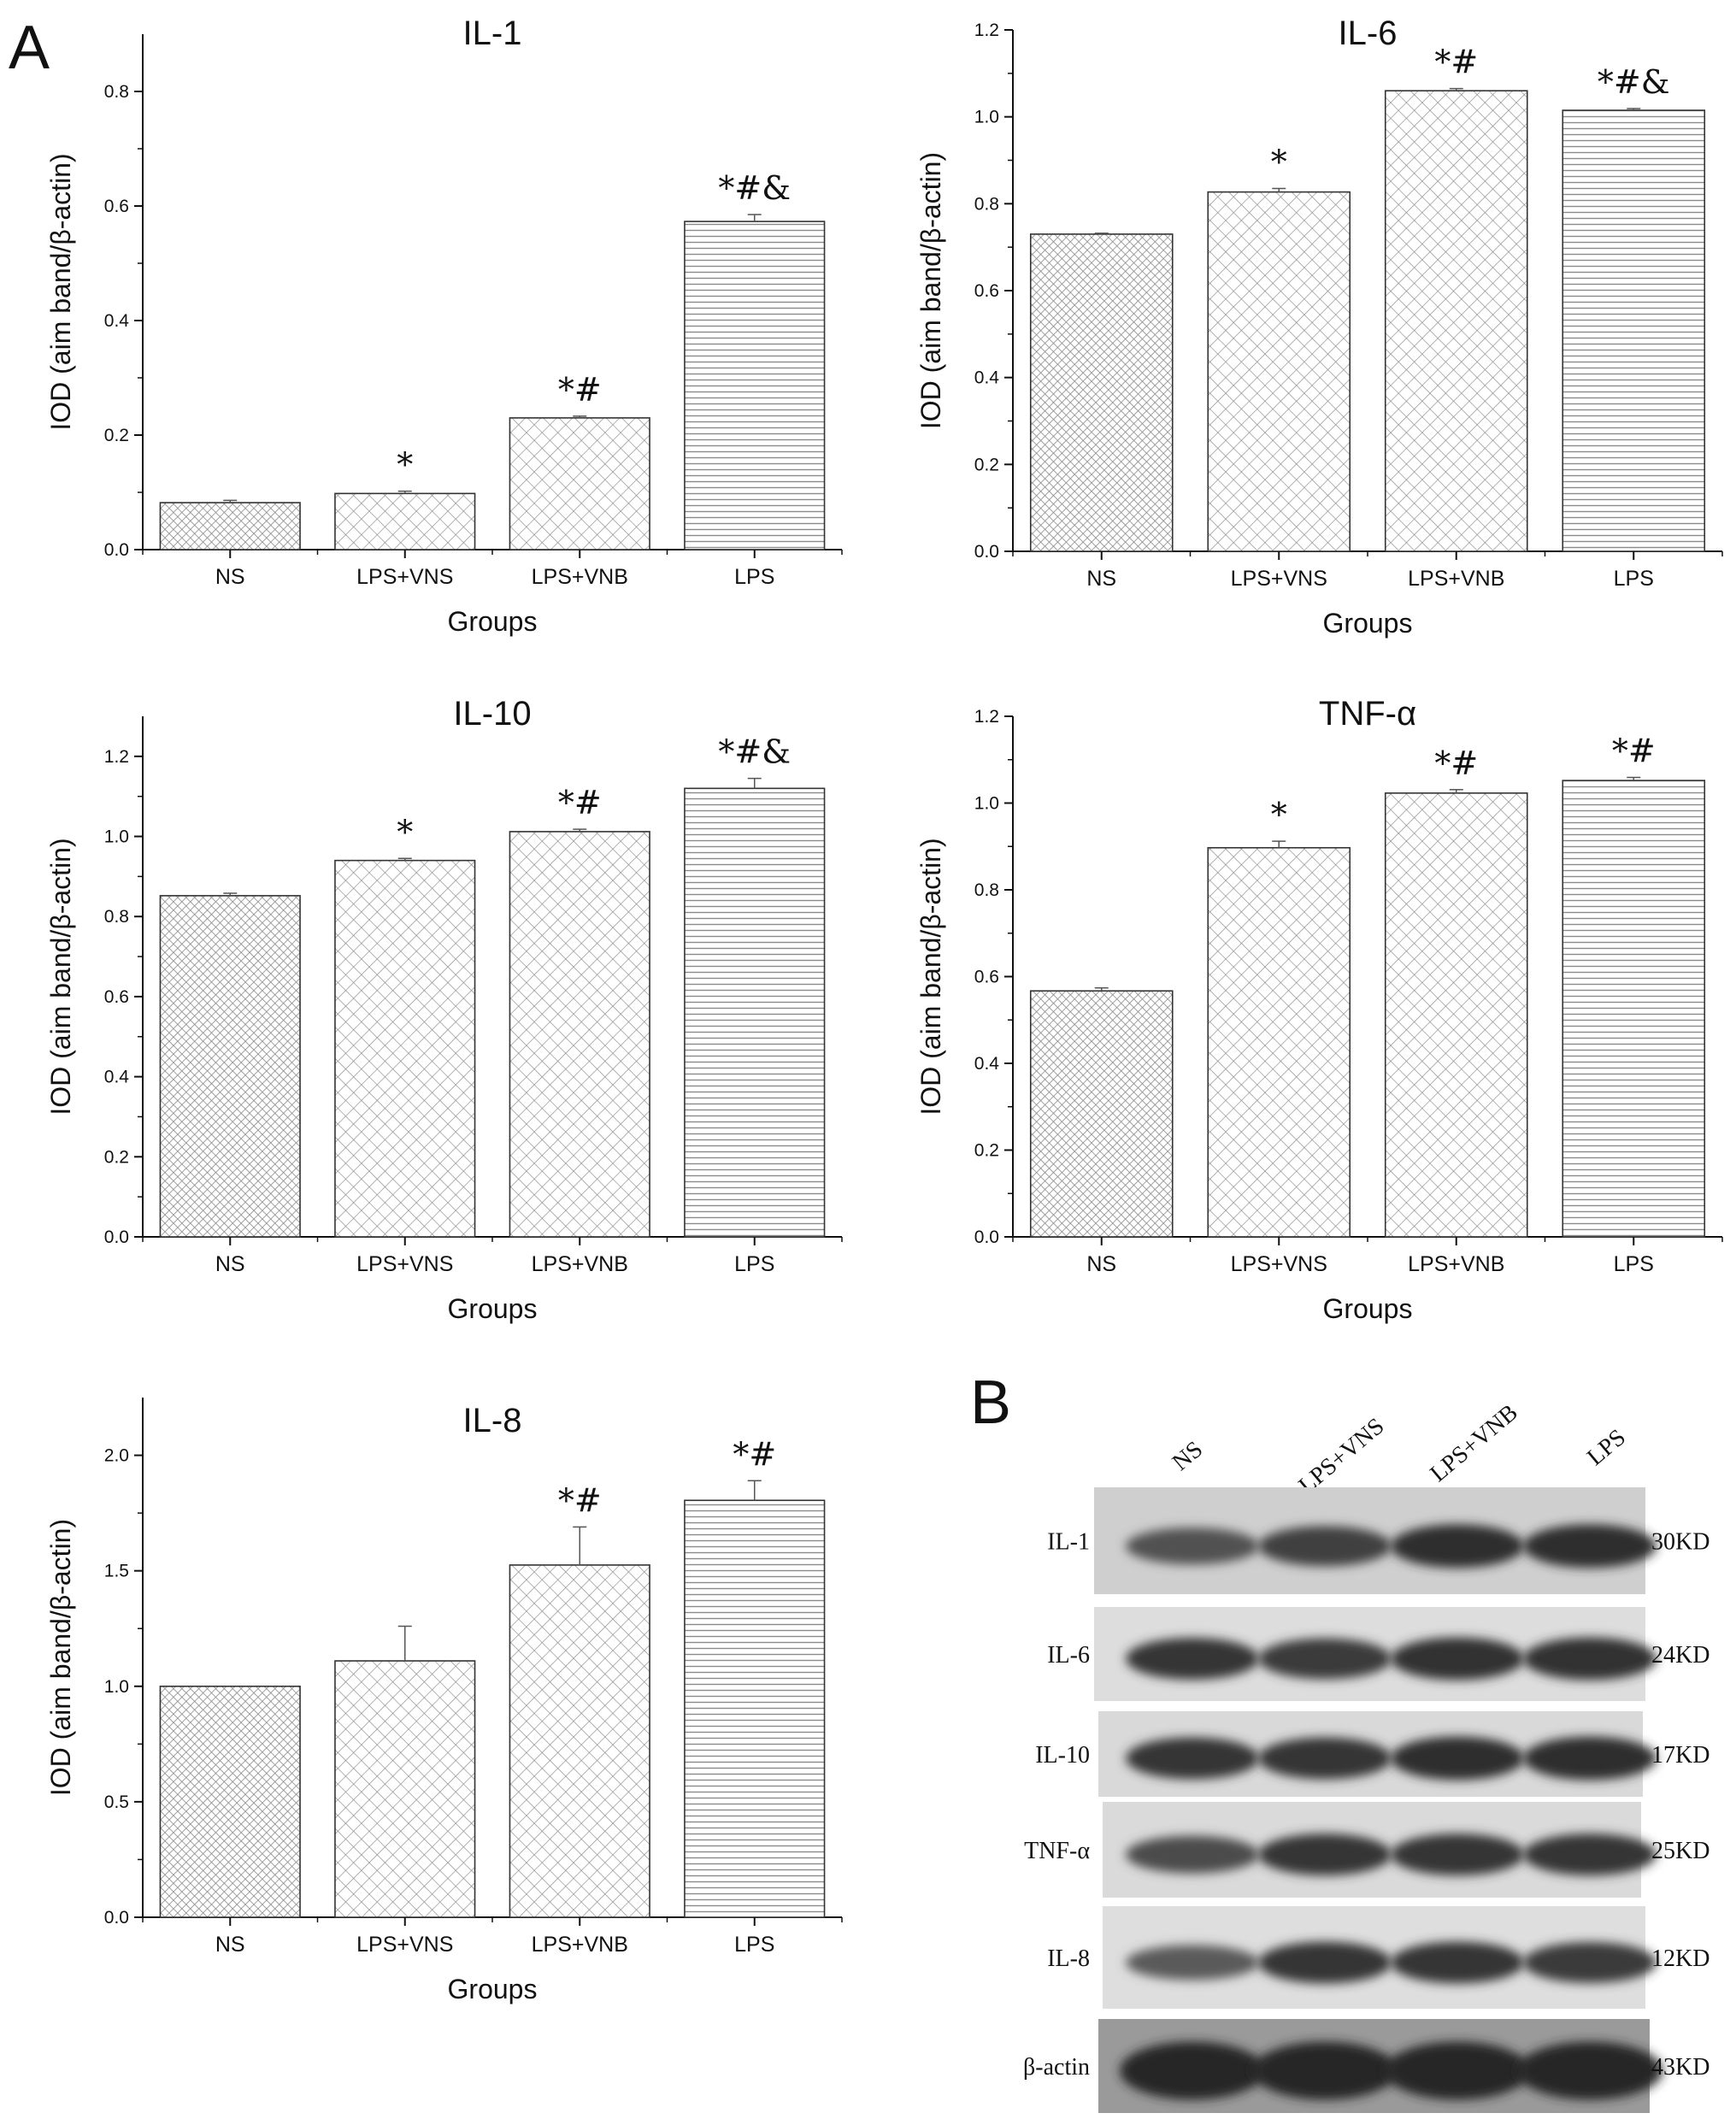 The height and width of the screenshot is (2119, 1736). What do you see at coordinates (1342, 1456) in the screenshot?
I see `lane-label-lps-plus-vns: LPS+VNS` at bounding box center [1342, 1456].